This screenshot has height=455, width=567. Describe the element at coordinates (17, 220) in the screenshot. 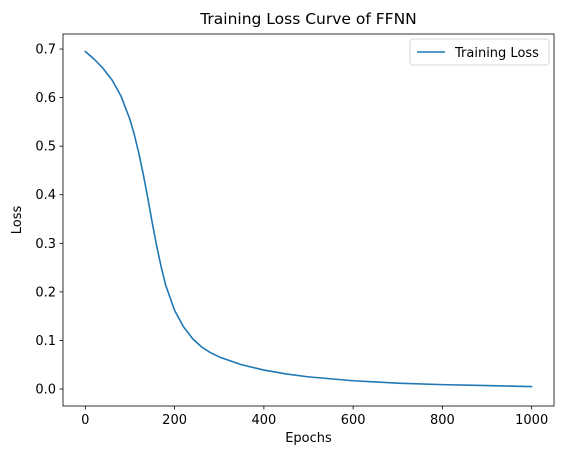

I see `y-axis-label: Loss` at that location.